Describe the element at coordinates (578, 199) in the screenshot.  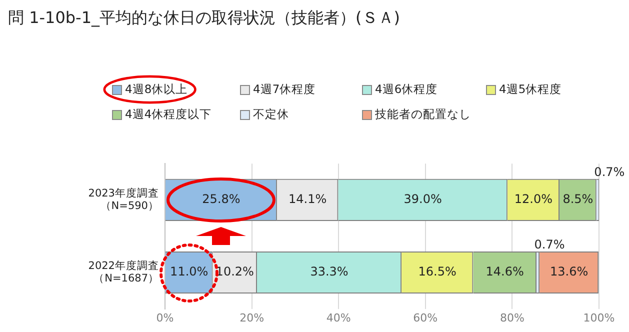
I see `data-label: 8.5%` at that location.